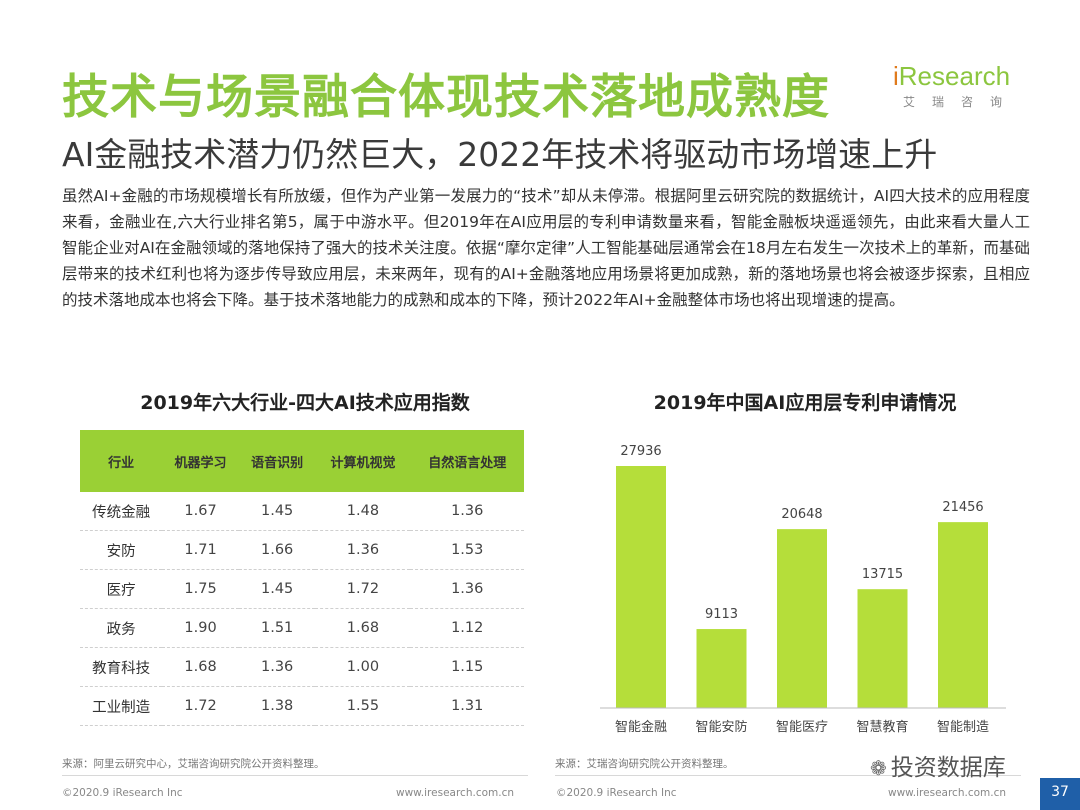  What do you see at coordinates (963, 727) in the screenshot?
I see `category-label: 智能制造` at bounding box center [963, 727].